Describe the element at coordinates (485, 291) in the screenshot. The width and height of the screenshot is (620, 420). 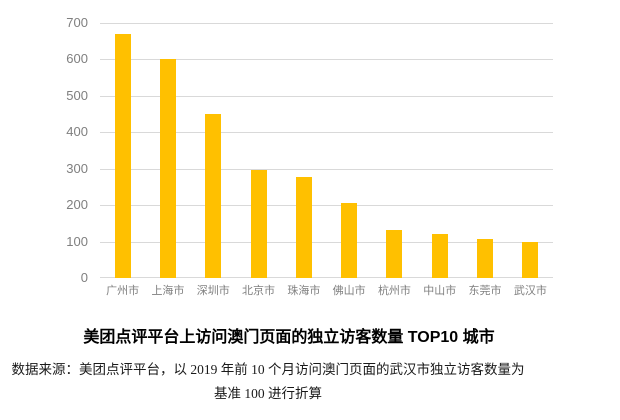
I see `x-tick-label-东莞市: 东莞市` at that location.